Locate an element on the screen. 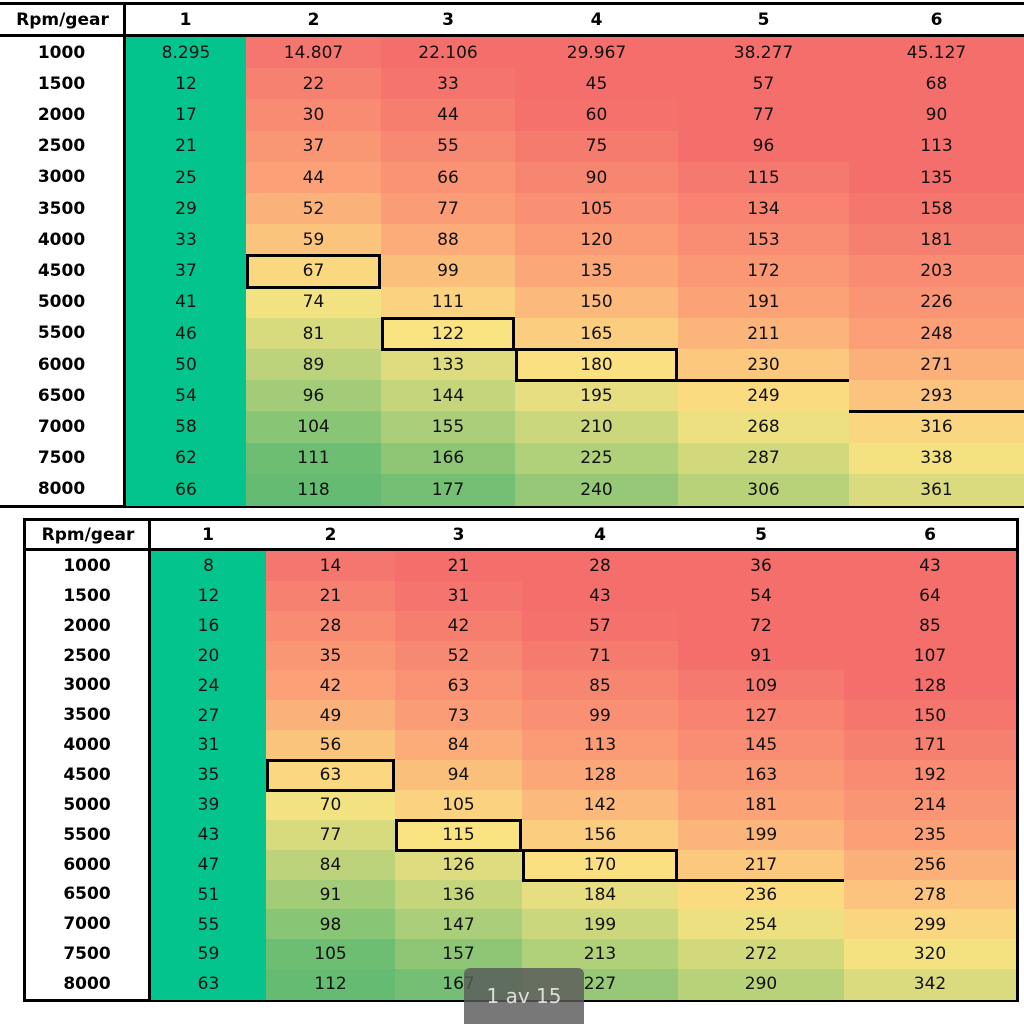 The image size is (1024, 1024). speed-cell: 35 is located at coordinates (208, 775).